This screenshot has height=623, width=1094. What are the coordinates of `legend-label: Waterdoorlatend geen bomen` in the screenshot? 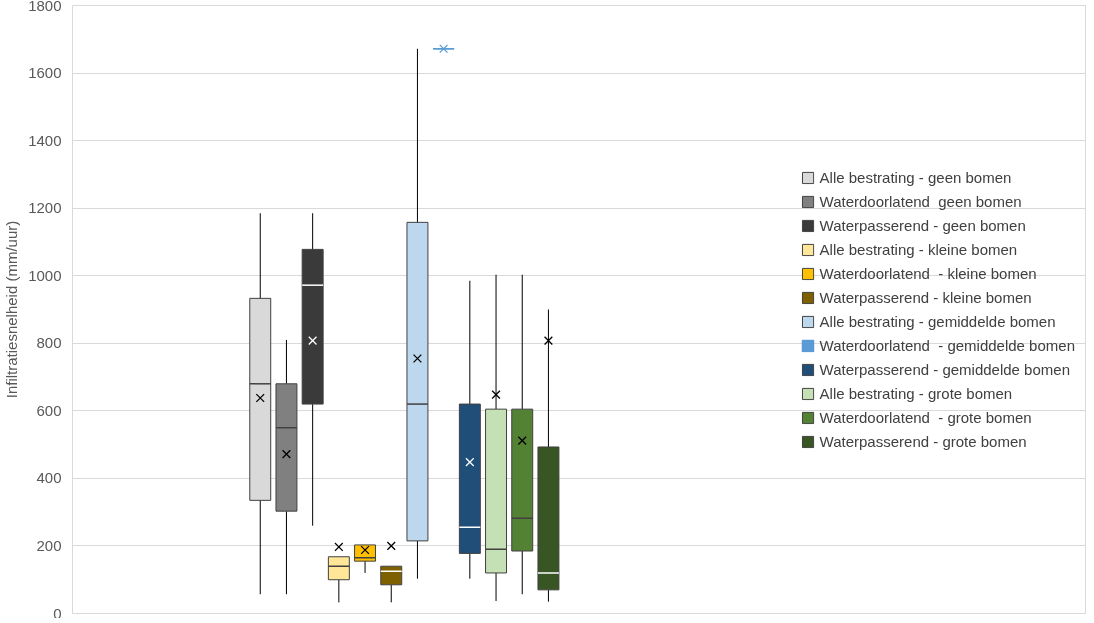 It's located at (920, 201).